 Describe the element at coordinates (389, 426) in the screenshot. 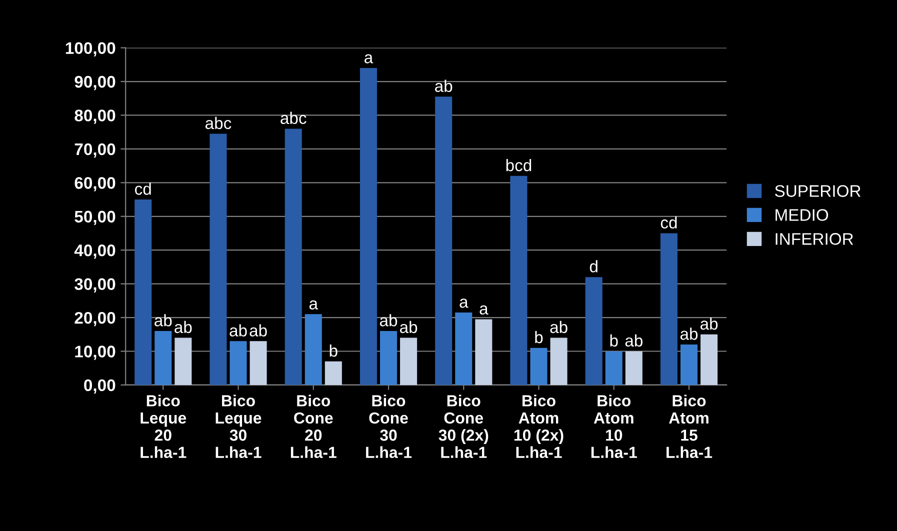

I see `x-tick-label: Bico Cone 30 L.ha-1` at that location.